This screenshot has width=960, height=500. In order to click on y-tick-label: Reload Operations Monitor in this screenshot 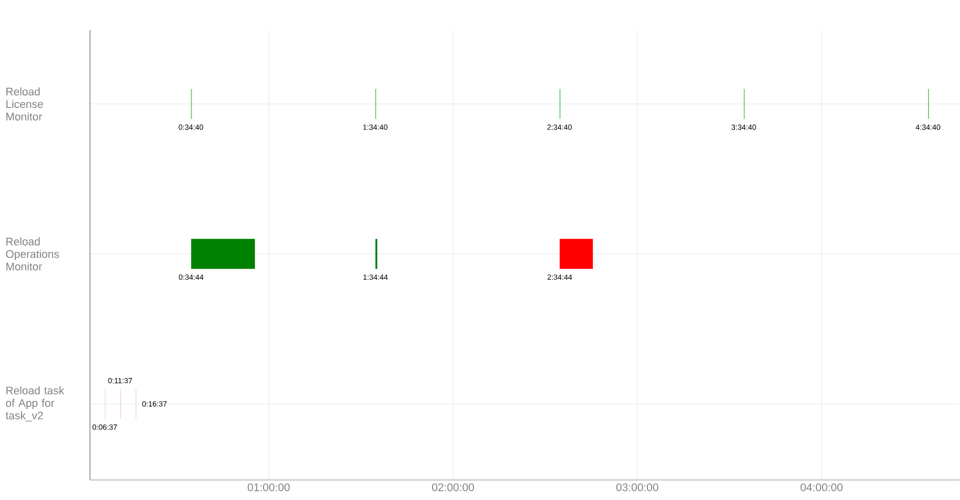, I will do `click(32, 253)`.